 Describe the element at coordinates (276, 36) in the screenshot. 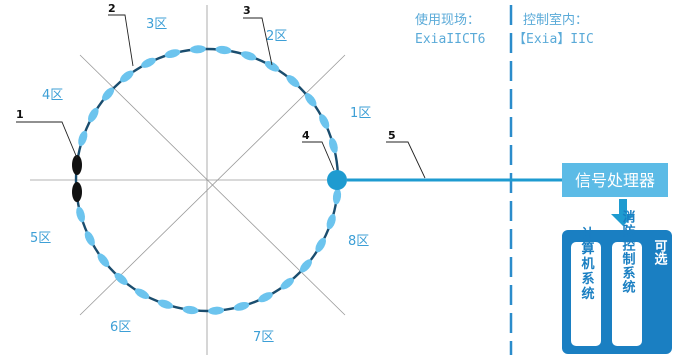

I see `zone-label-2: 2区` at that location.